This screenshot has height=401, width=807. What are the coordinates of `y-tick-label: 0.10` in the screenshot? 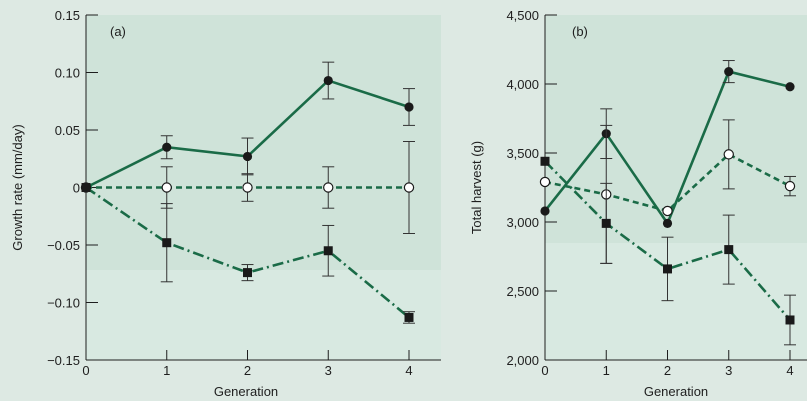 It's located at (67, 73).